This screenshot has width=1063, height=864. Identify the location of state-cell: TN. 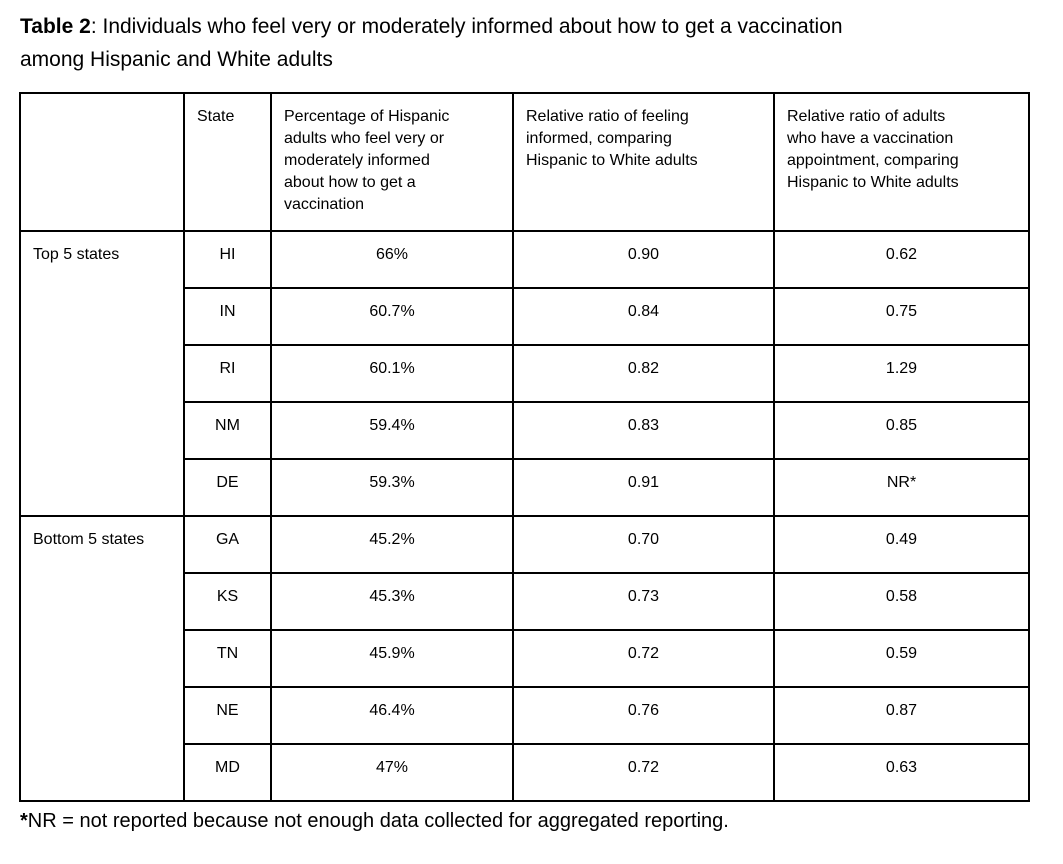
(227, 658).